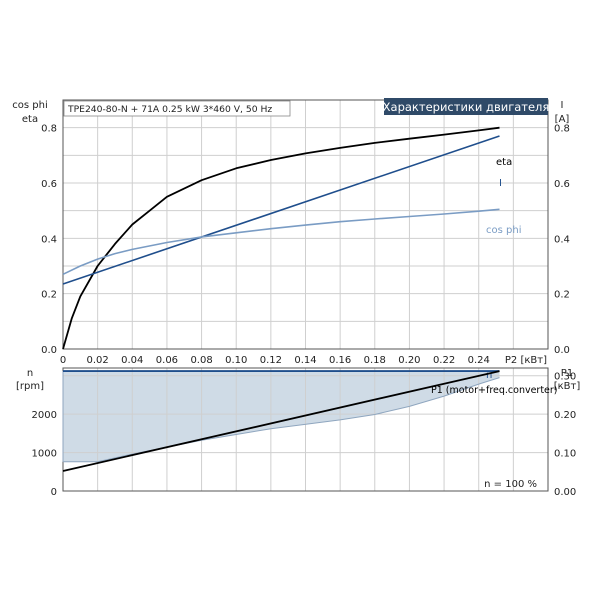 This screenshot has height=604, width=600. What do you see at coordinates (409, 360) in the screenshot?
I see `top-xtick-label: 0.20` at bounding box center [409, 360].